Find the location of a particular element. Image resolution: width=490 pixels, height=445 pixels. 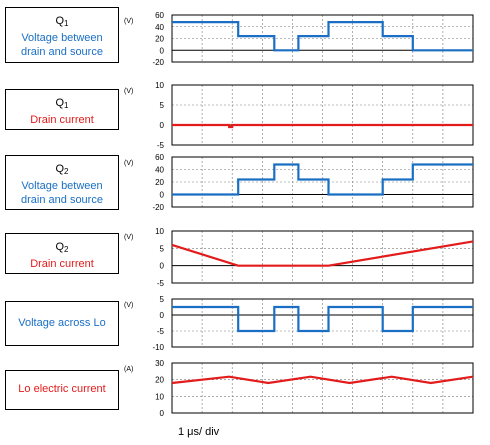

chart-panel: 5 0 -5 -10 is located at coordinates (313, 323).